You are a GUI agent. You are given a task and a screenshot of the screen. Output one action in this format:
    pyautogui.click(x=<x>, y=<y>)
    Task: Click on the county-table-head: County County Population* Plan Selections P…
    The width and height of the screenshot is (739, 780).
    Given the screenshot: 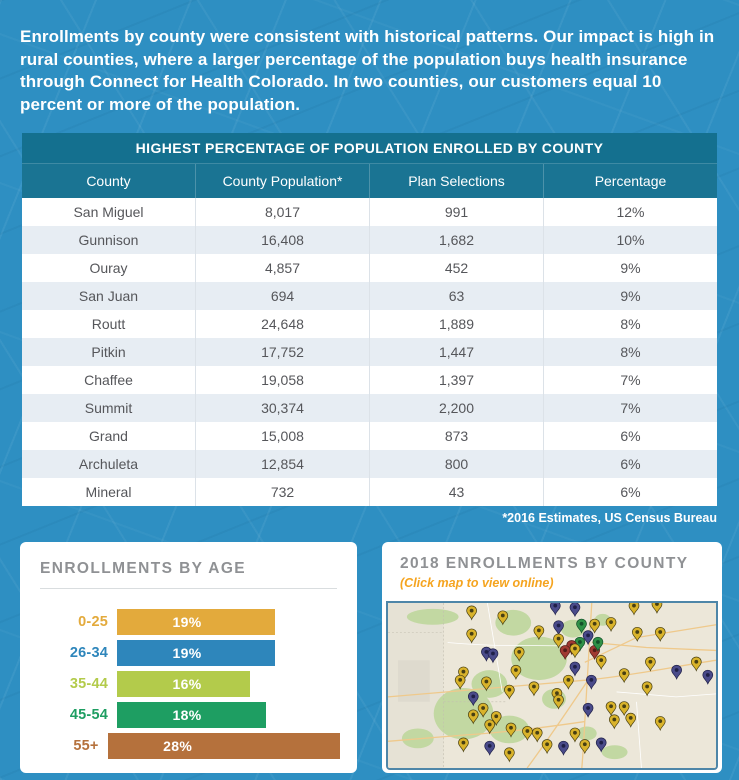 What is the action you would take?
    pyautogui.click(x=369, y=180)
    